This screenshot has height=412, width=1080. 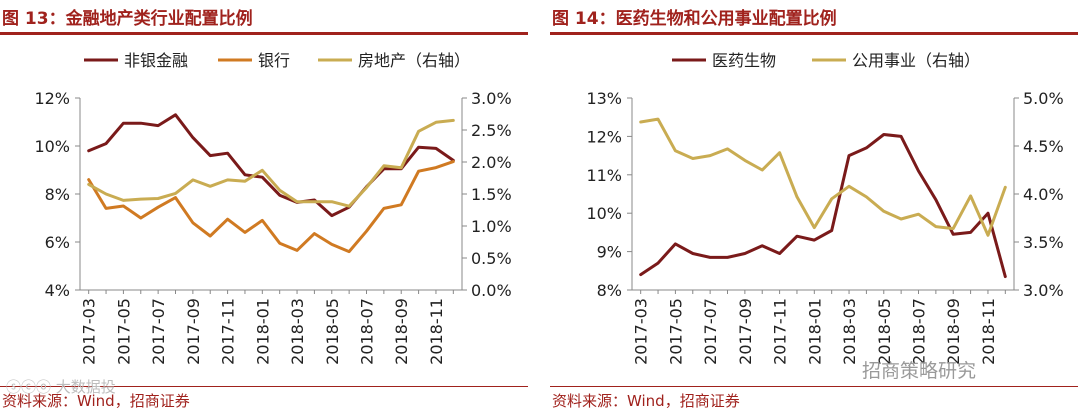 I want to click on left-chart-title: 图 13：金融地产类行业配置比例, so click(x=127, y=19).